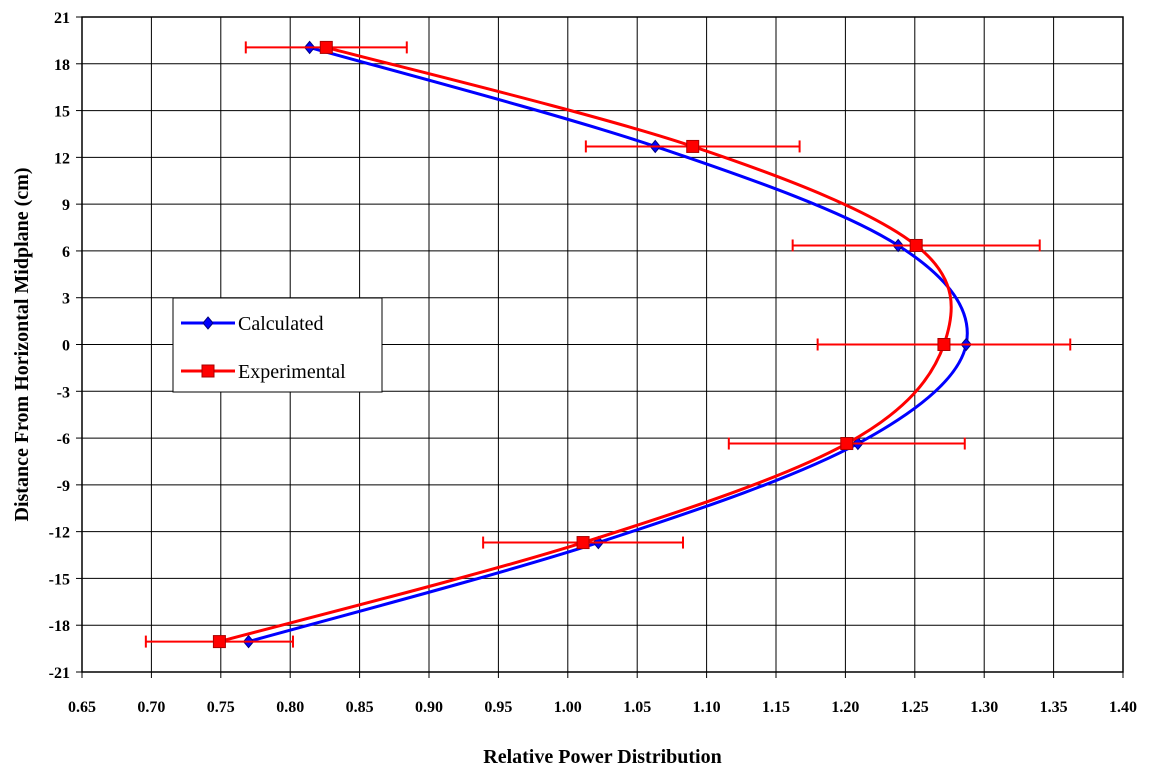 The image size is (1151, 776). I want to click on x-tick-label: 0.75, so click(221, 707).